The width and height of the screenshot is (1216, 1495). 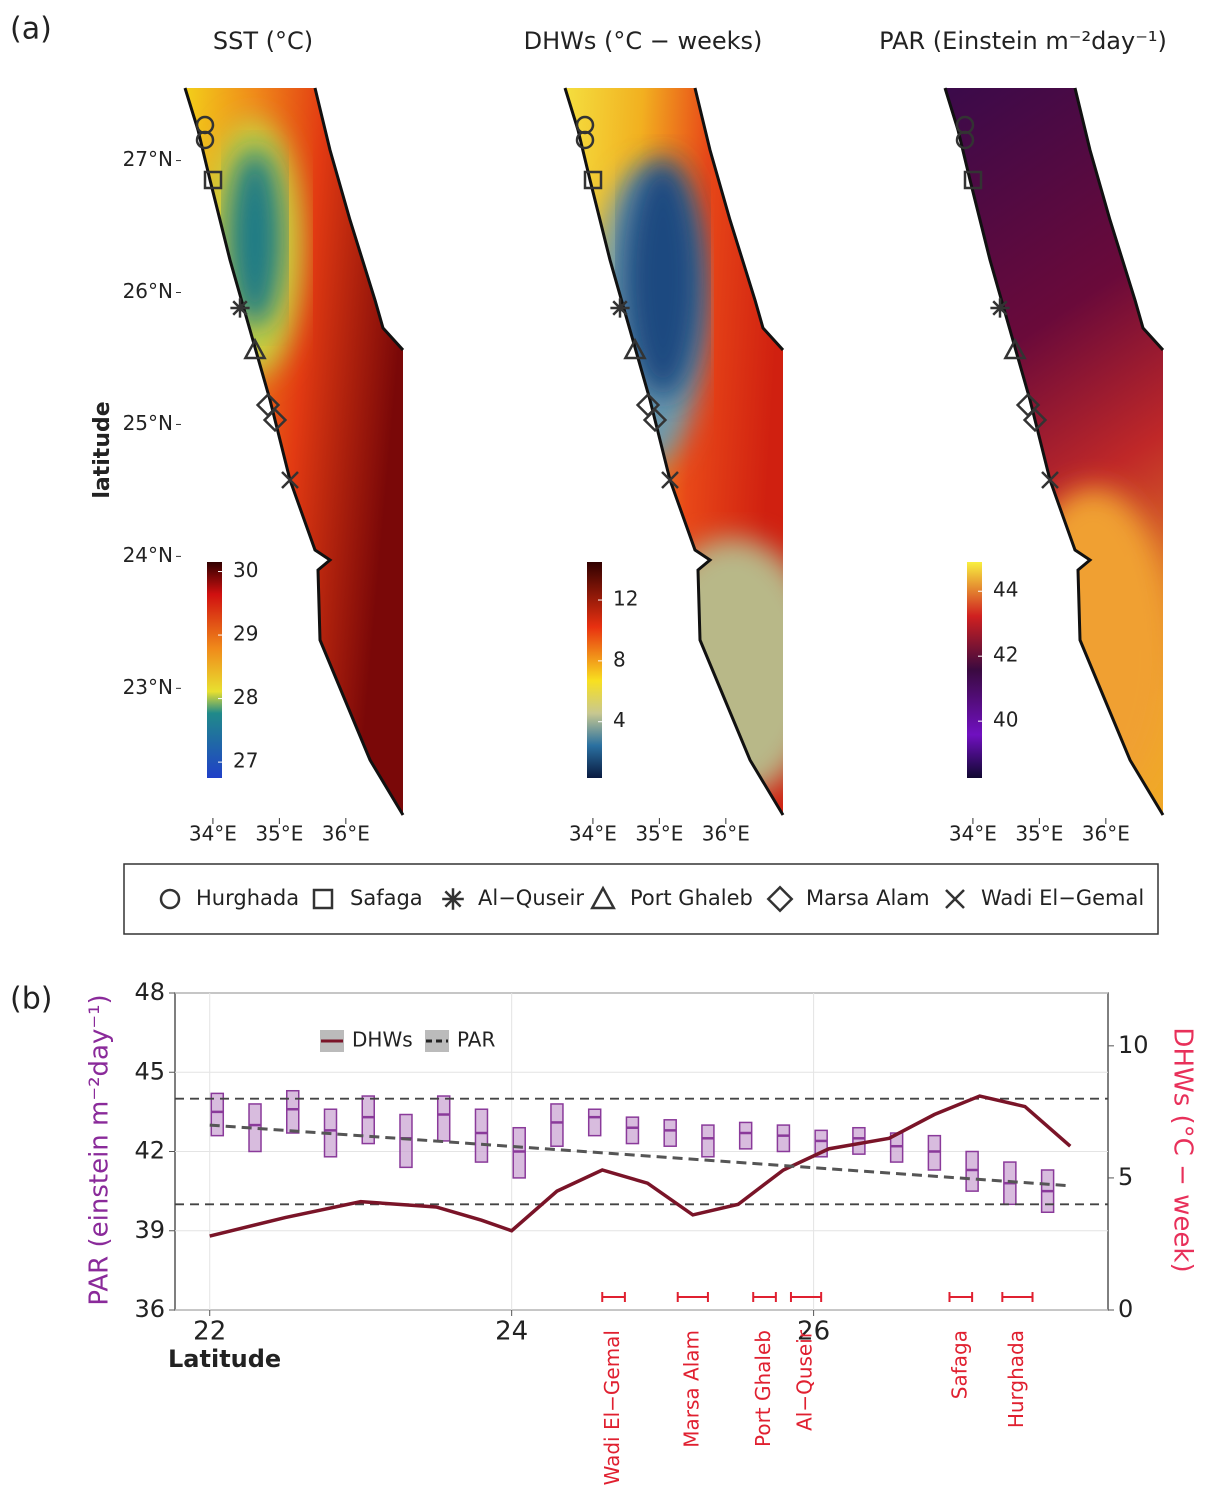 What do you see at coordinates (691, 1389) in the screenshot?
I see `site-label: Marsa Alam` at bounding box center [691, 1389].